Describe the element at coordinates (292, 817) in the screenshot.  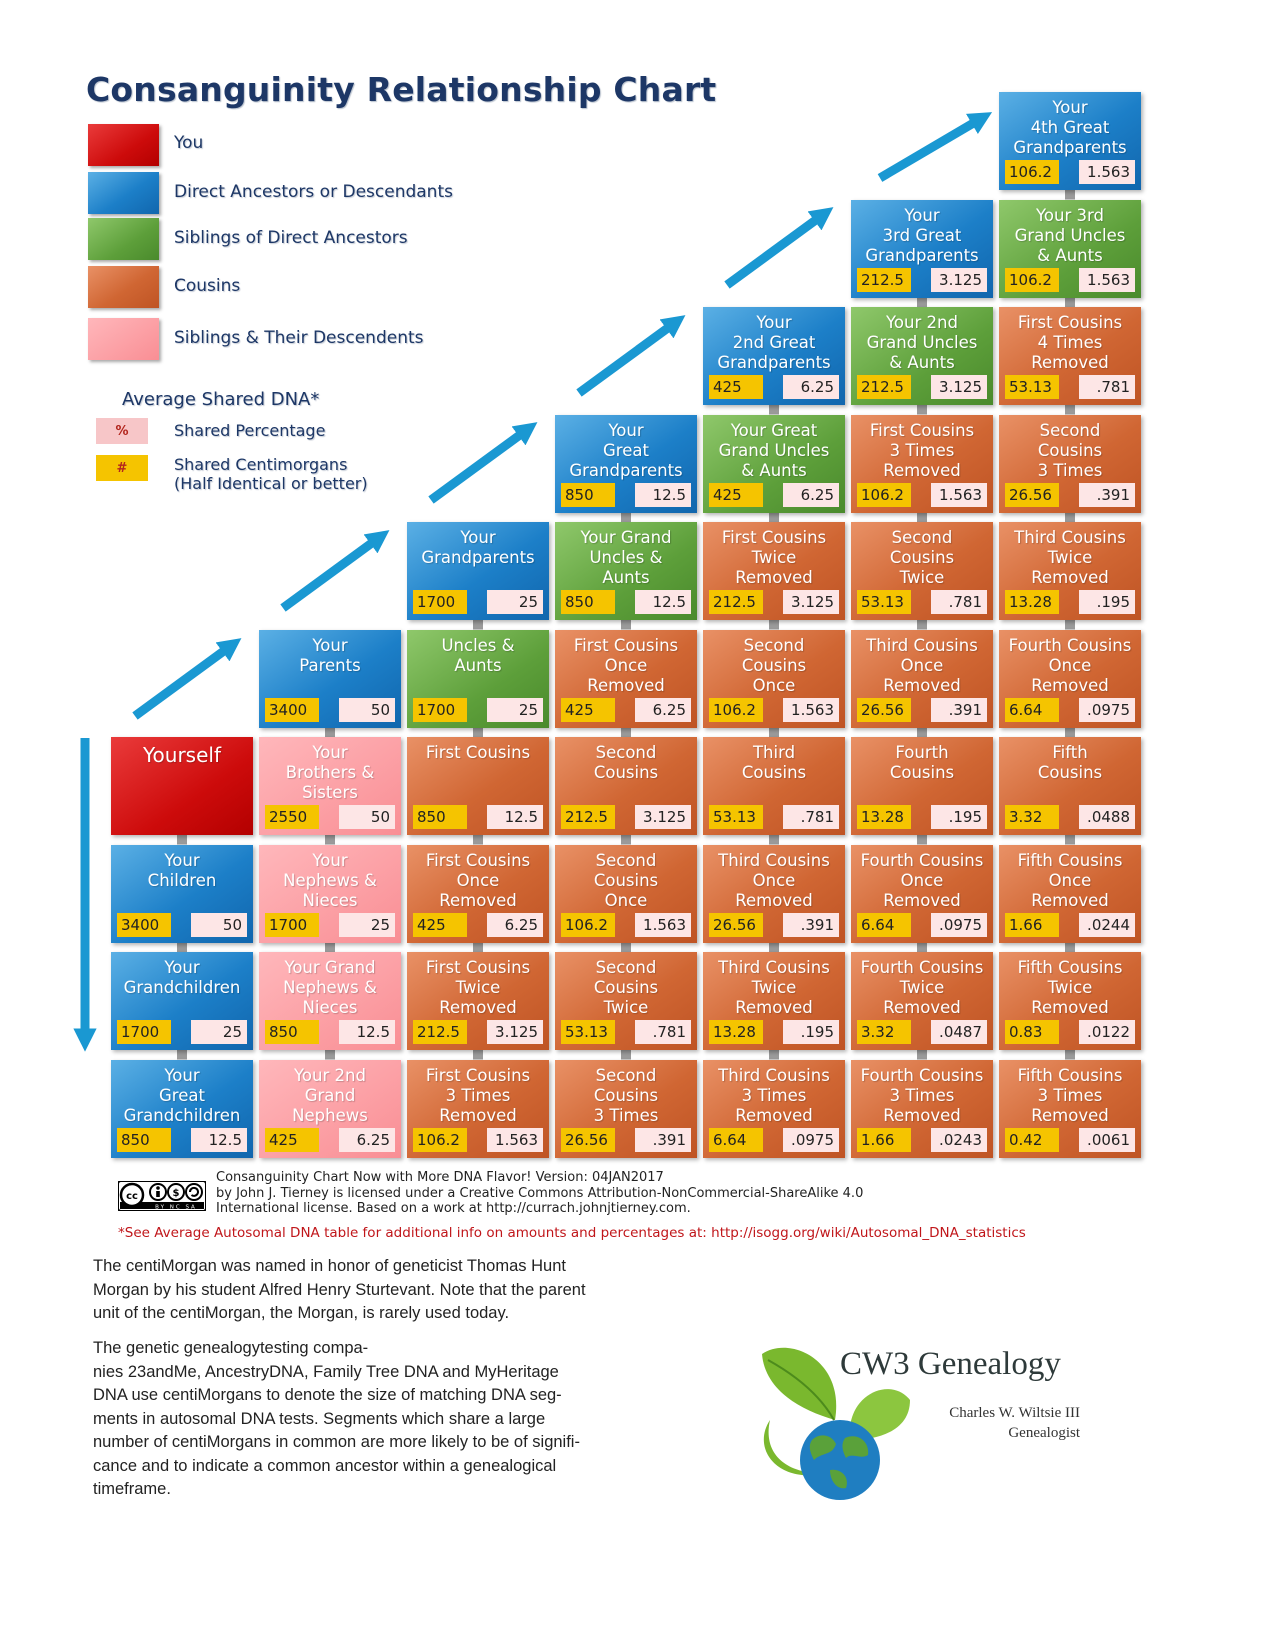
I see `shared-centimorgans-badge: 2550` at that location.